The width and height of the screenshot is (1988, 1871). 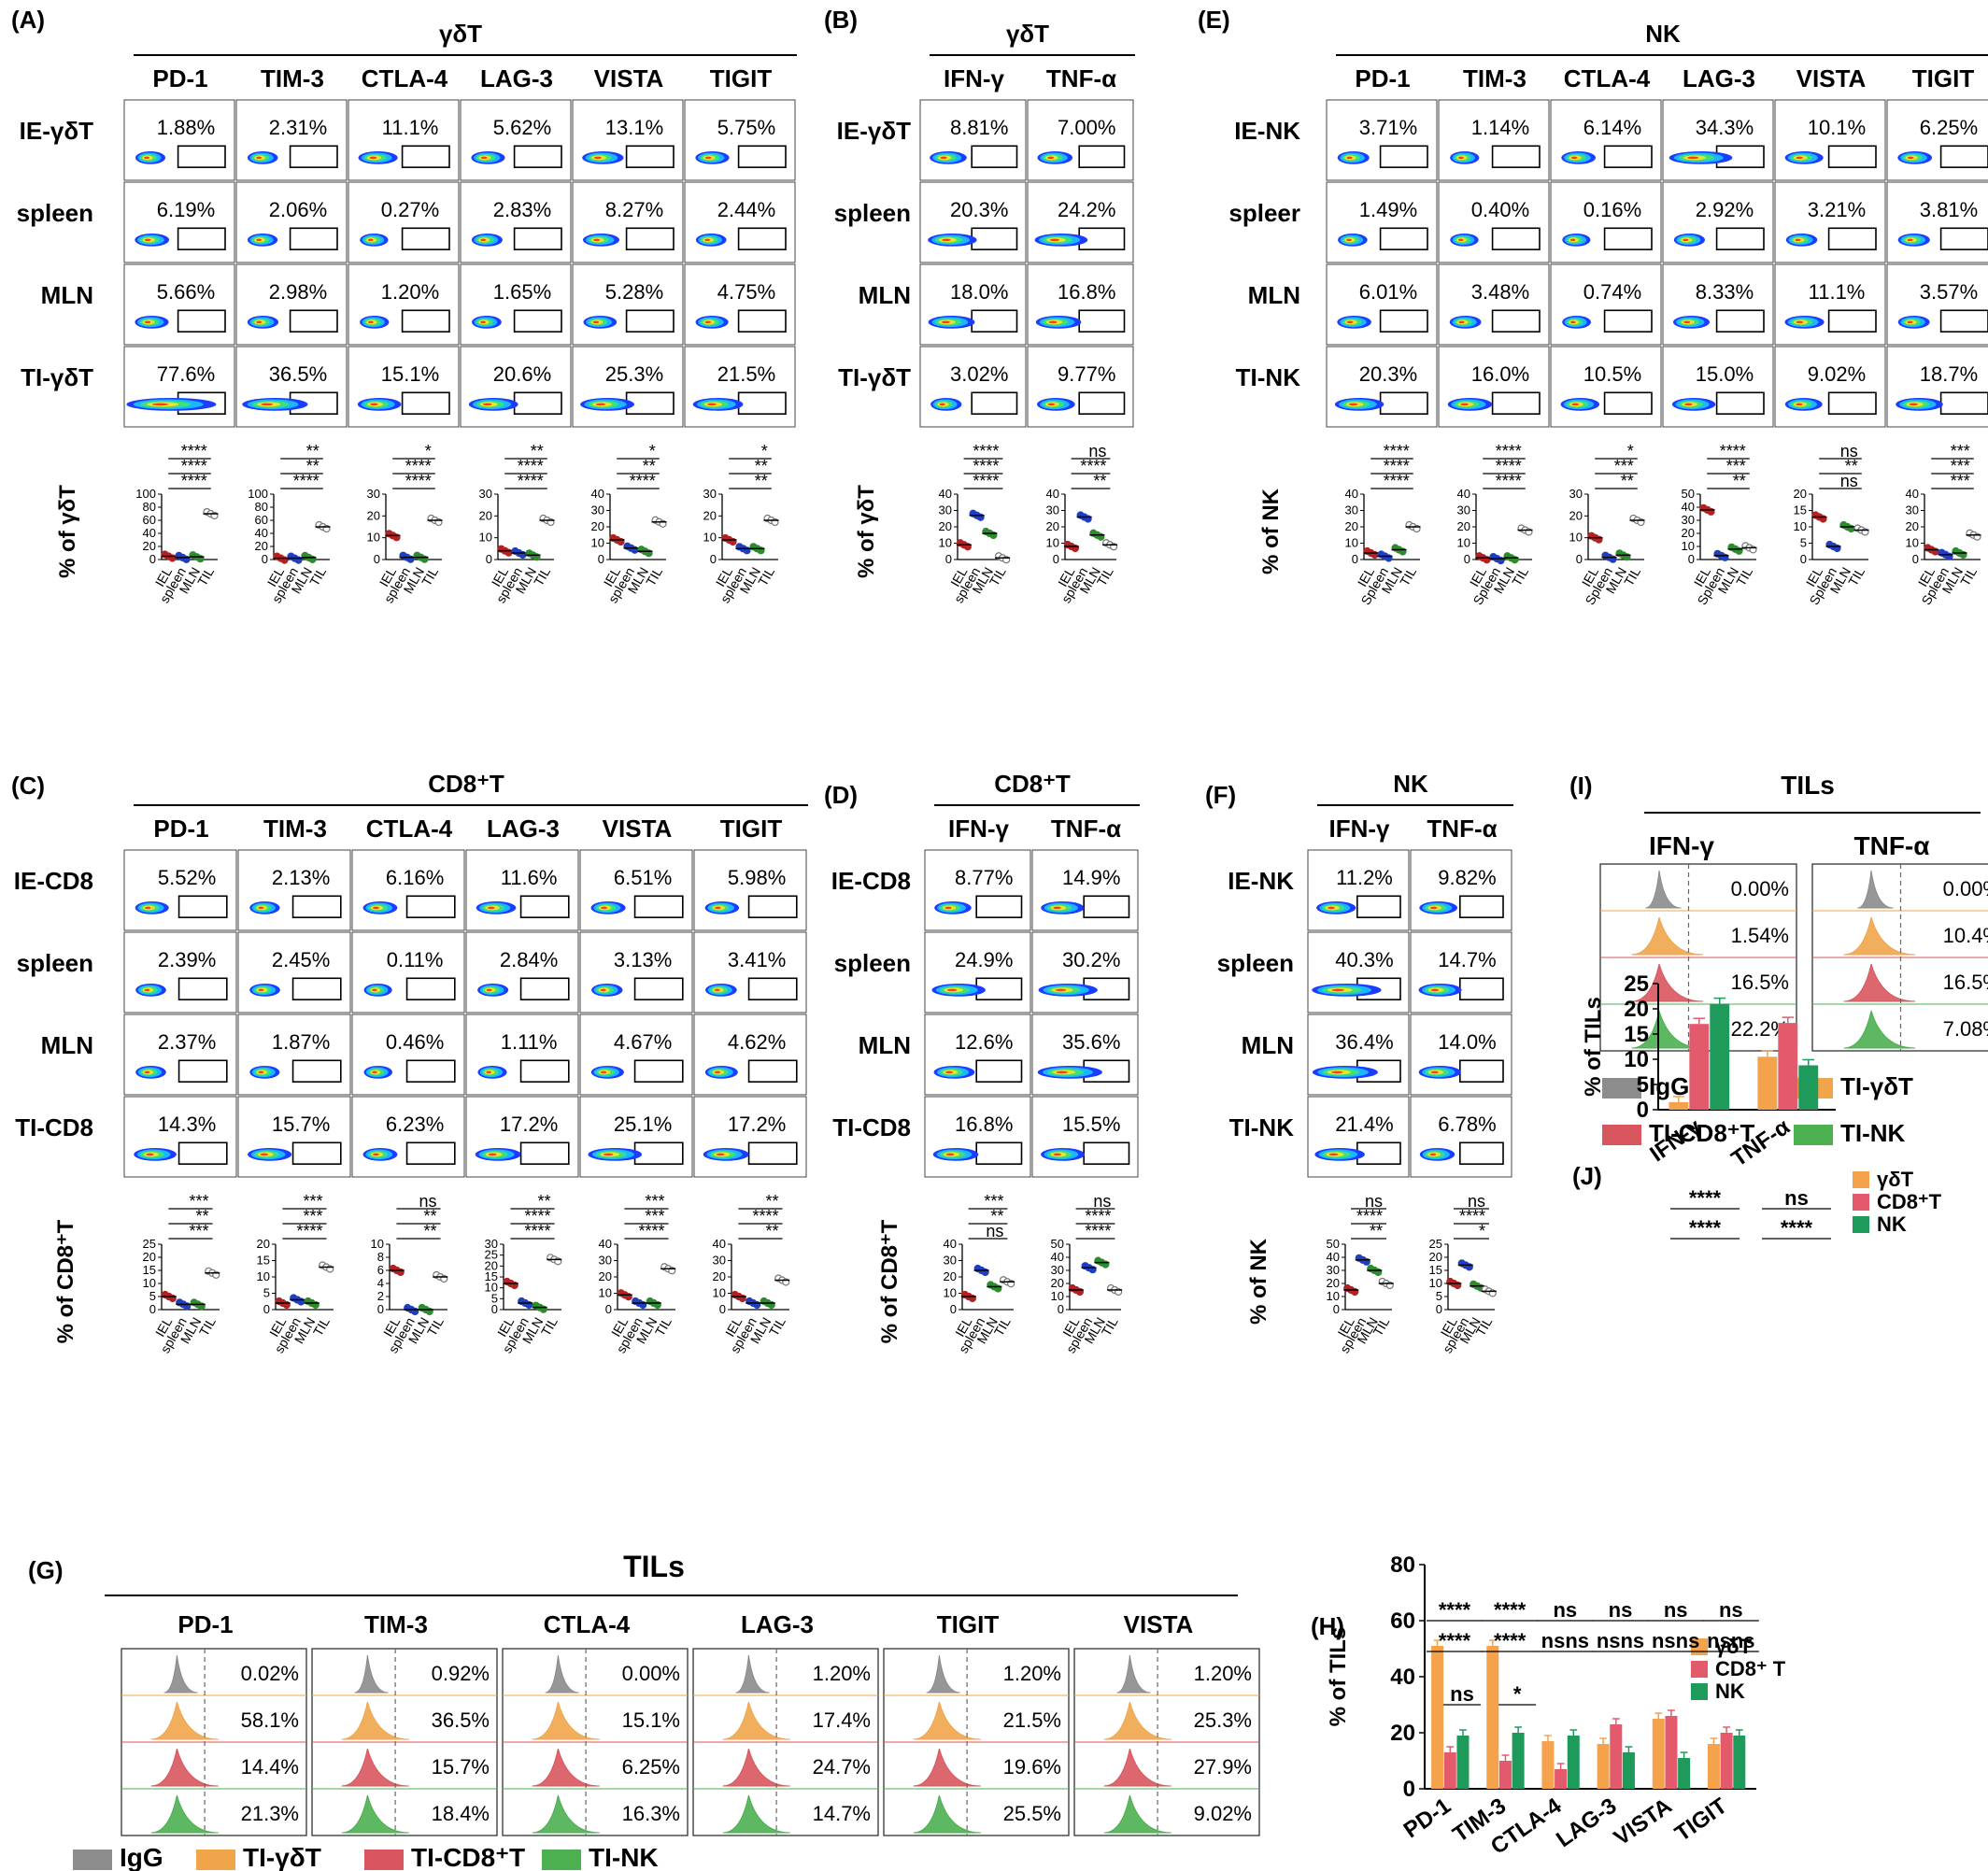 I want to click on gate-percentage: 6.16%, so click(x=415, y=878).